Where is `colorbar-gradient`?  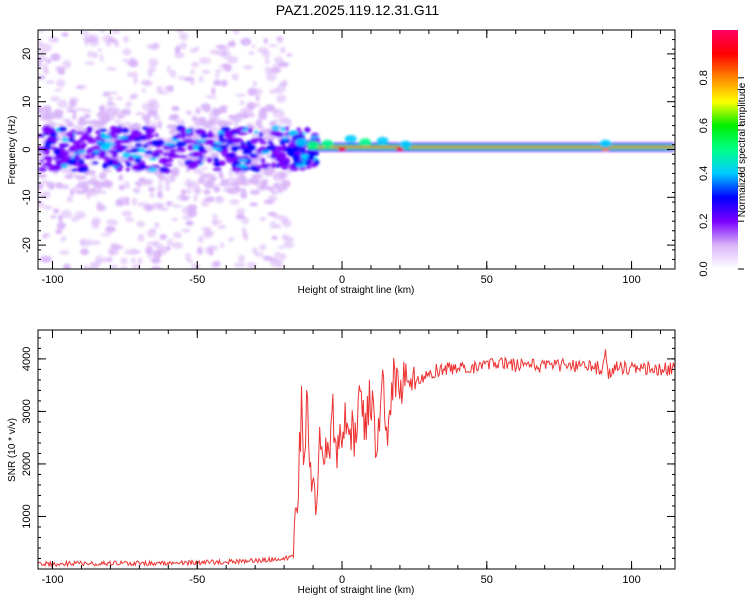
colorbar-gradient is located at coordinates (725, 149).